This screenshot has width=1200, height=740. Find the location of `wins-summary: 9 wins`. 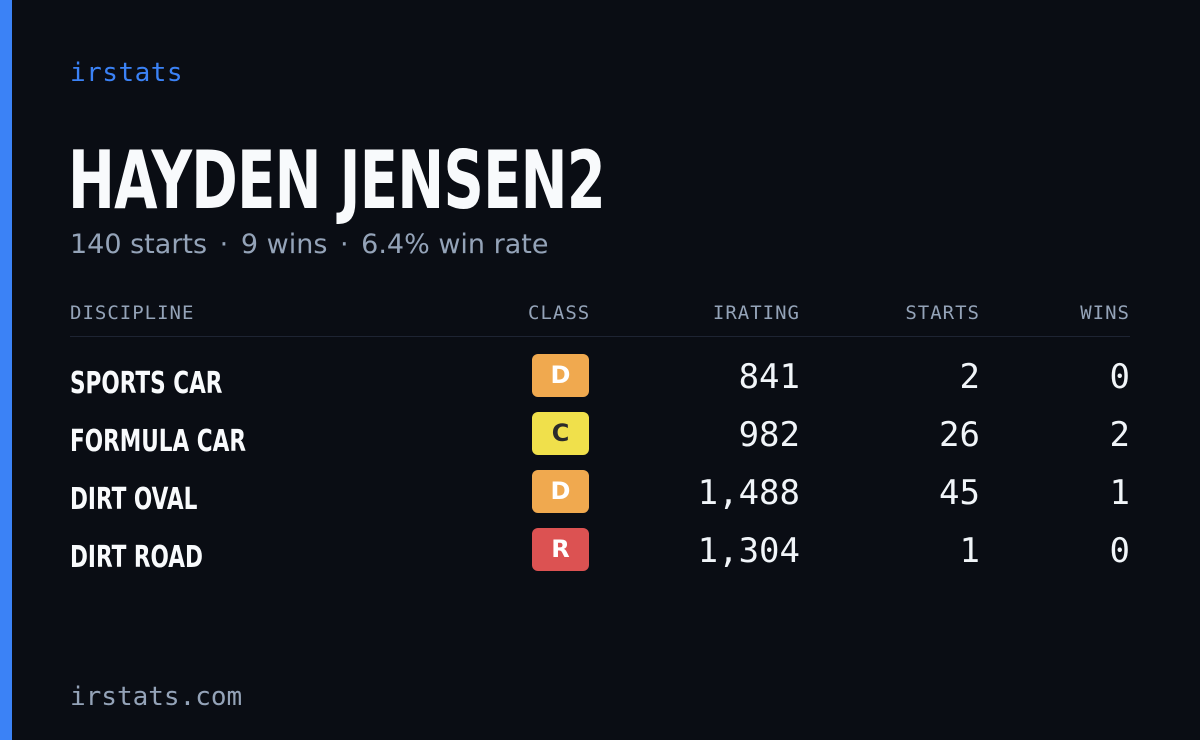

wins-summary: 9 wins is located at coordinates (284, 244).